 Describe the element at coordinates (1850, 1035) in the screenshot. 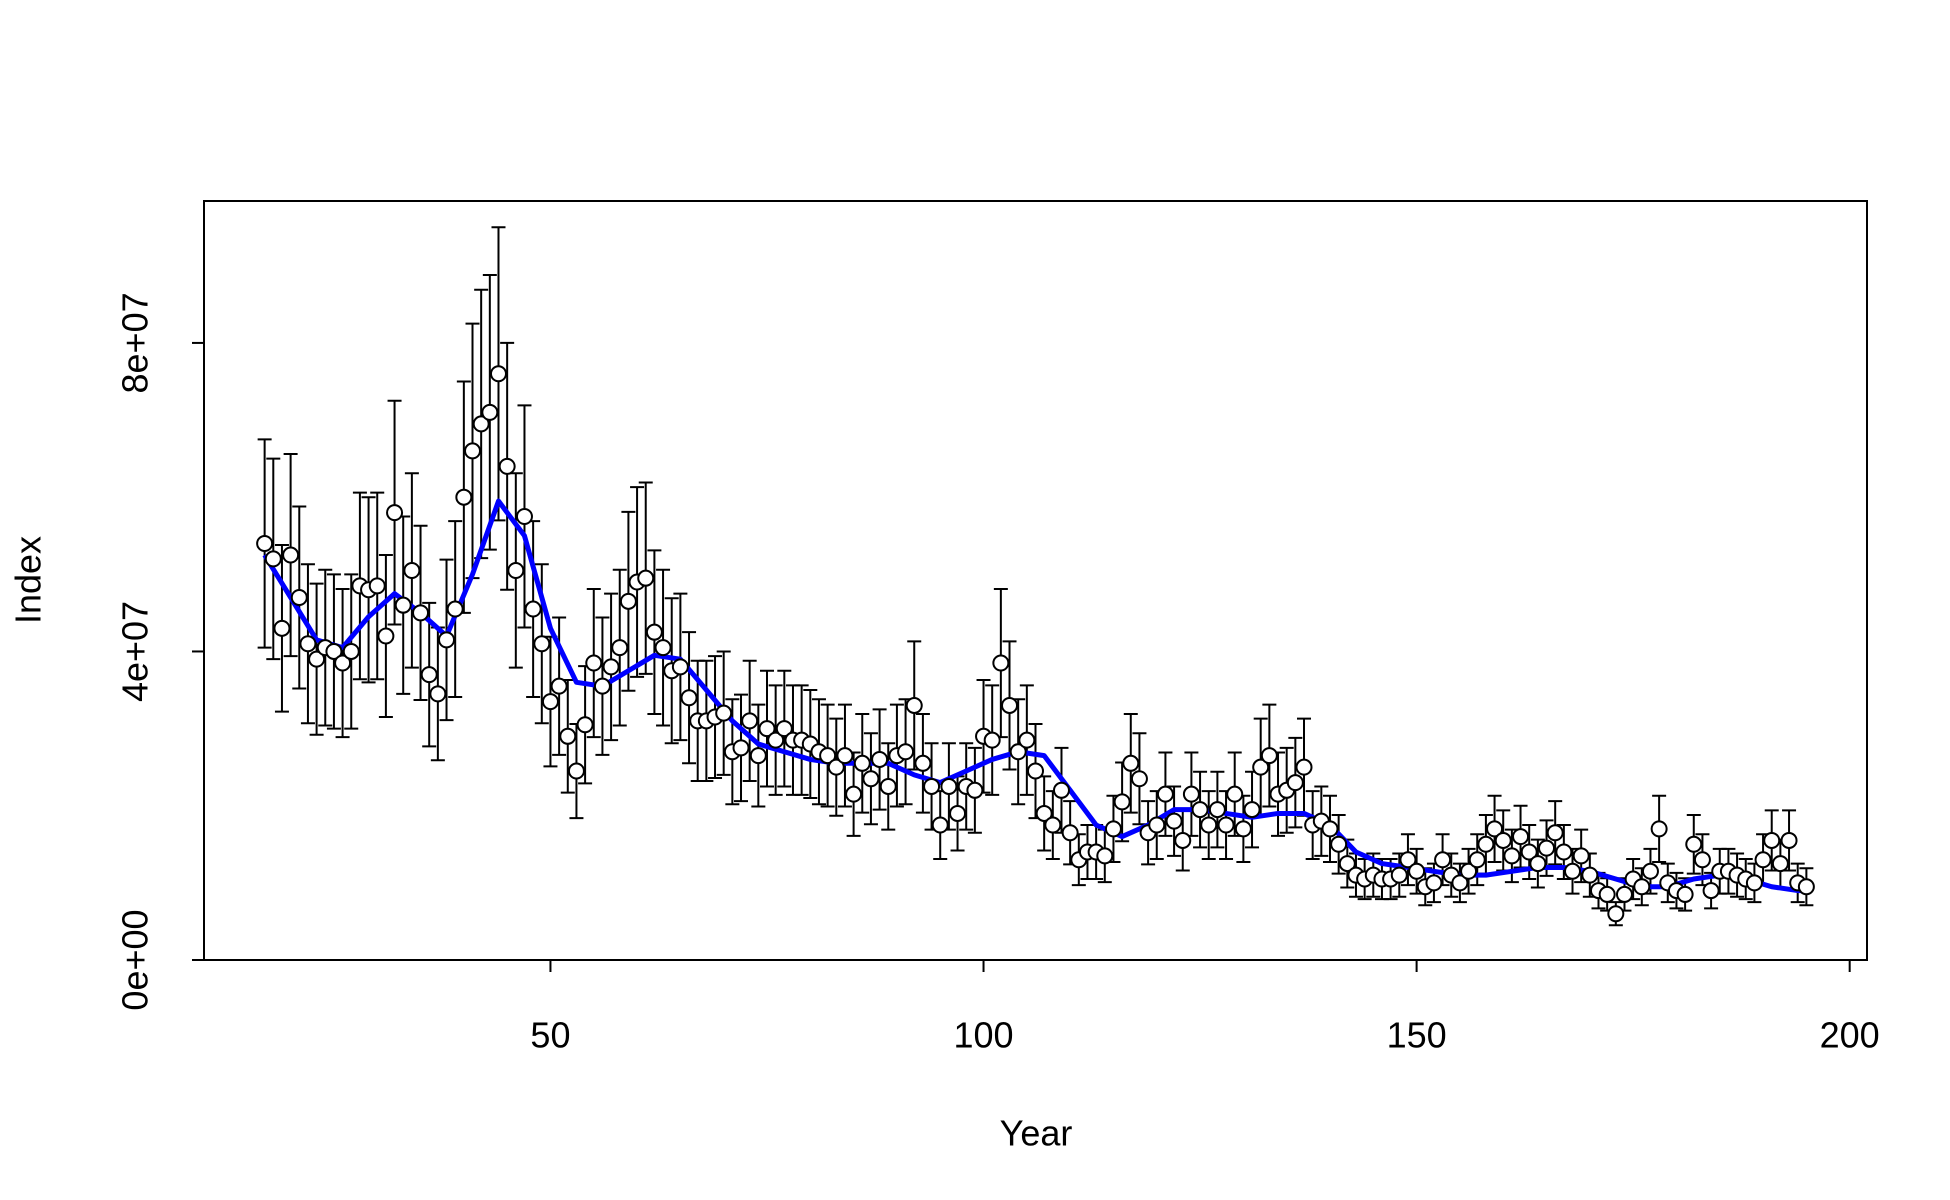

I see `x-tick-label: 200` at that location.